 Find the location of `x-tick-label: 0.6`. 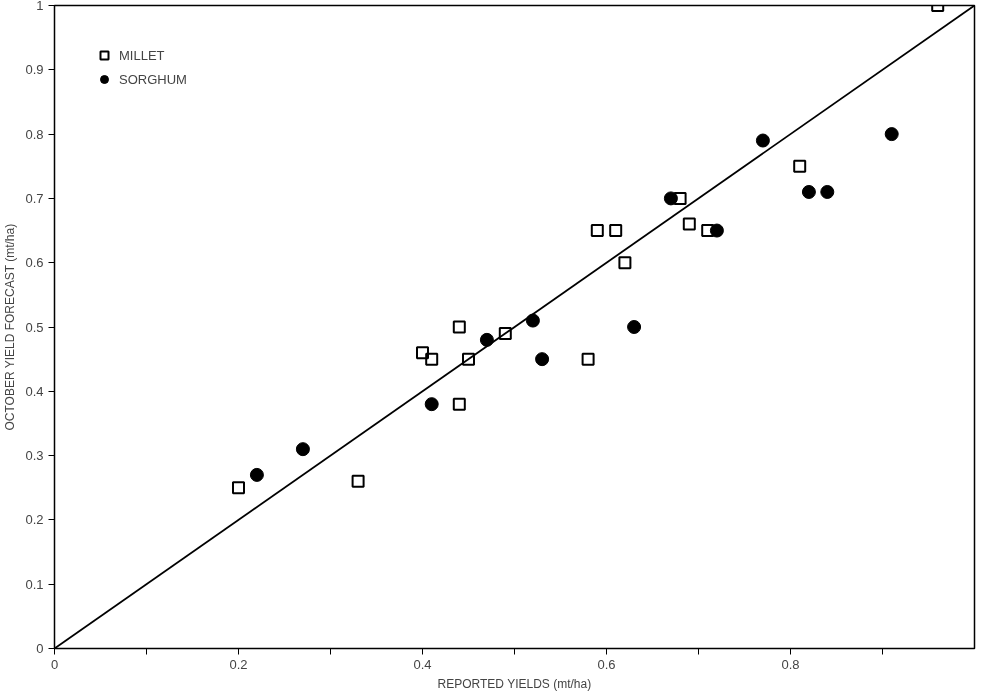

x-tick-label: 0.6 is located at coordinates (606, 664).